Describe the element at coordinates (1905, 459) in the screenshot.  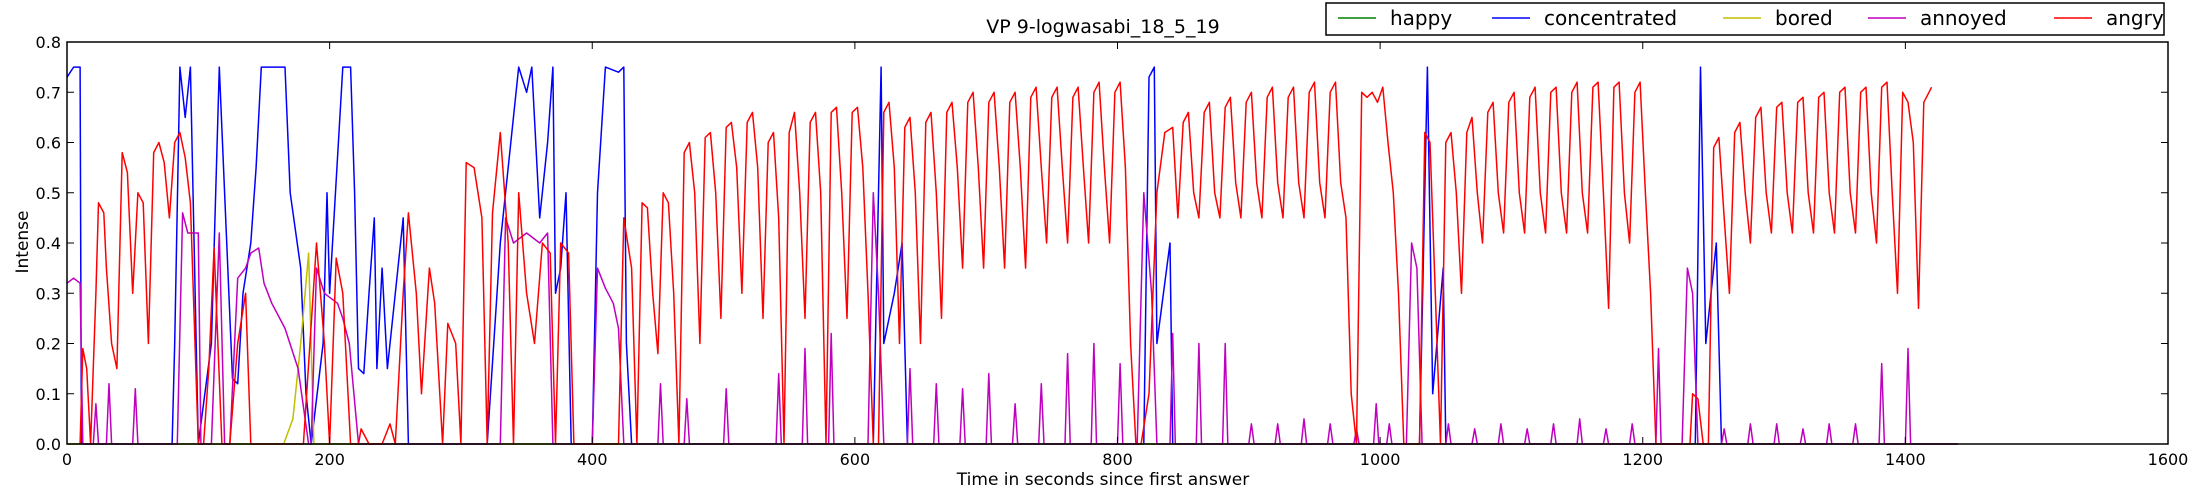
I see `x-tick-label: 1400` at that location.